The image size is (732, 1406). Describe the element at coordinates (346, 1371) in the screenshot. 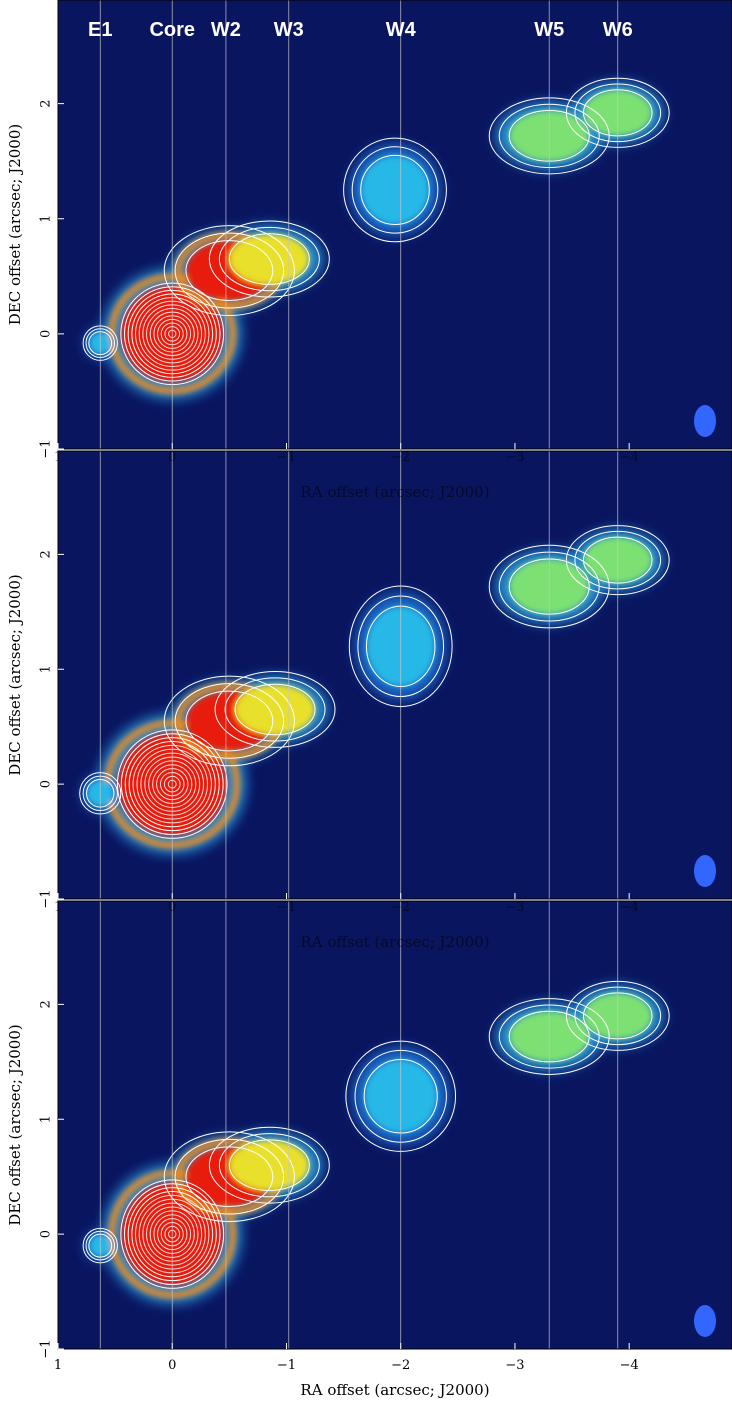

I see `x-axis-bottom: 1 0 −1 −2 −3 −4 RA offset (arcsec; J2000)` at that location.